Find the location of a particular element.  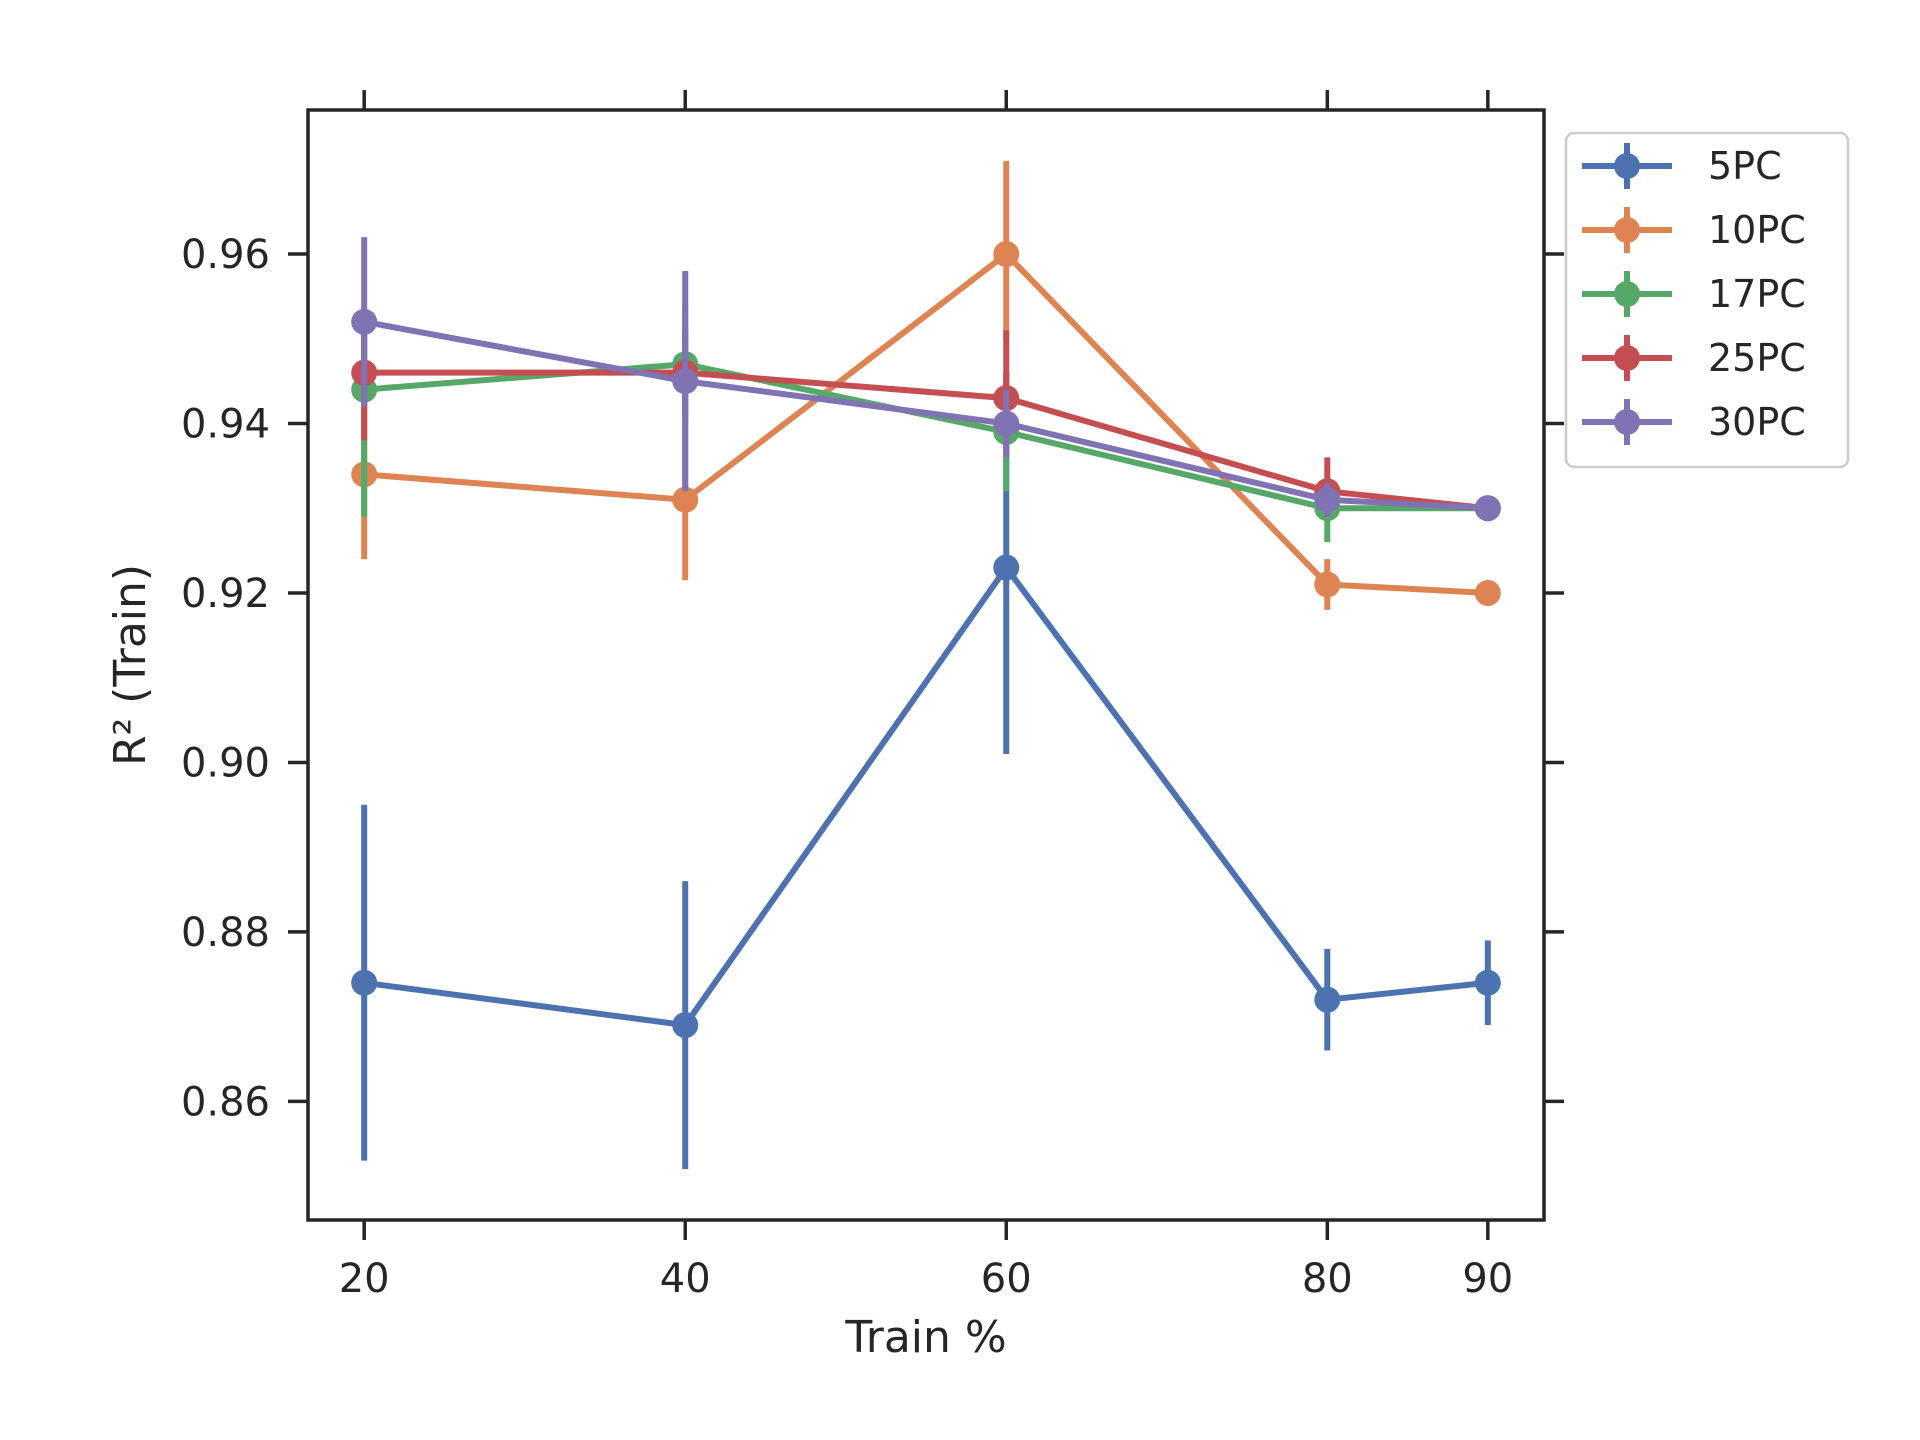

legend-label: 30PC is located at coordinates (1757, 422).